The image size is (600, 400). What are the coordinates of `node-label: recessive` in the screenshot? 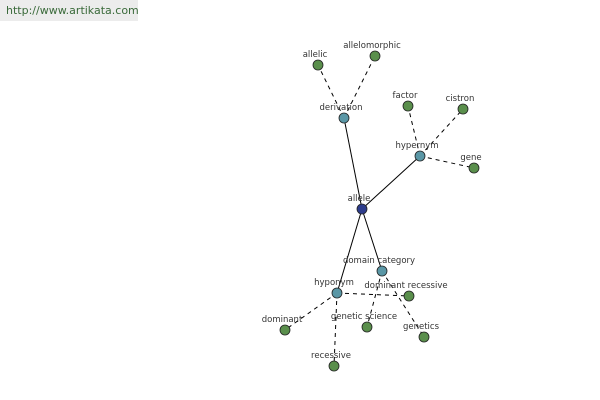 It's located at (331, 356).